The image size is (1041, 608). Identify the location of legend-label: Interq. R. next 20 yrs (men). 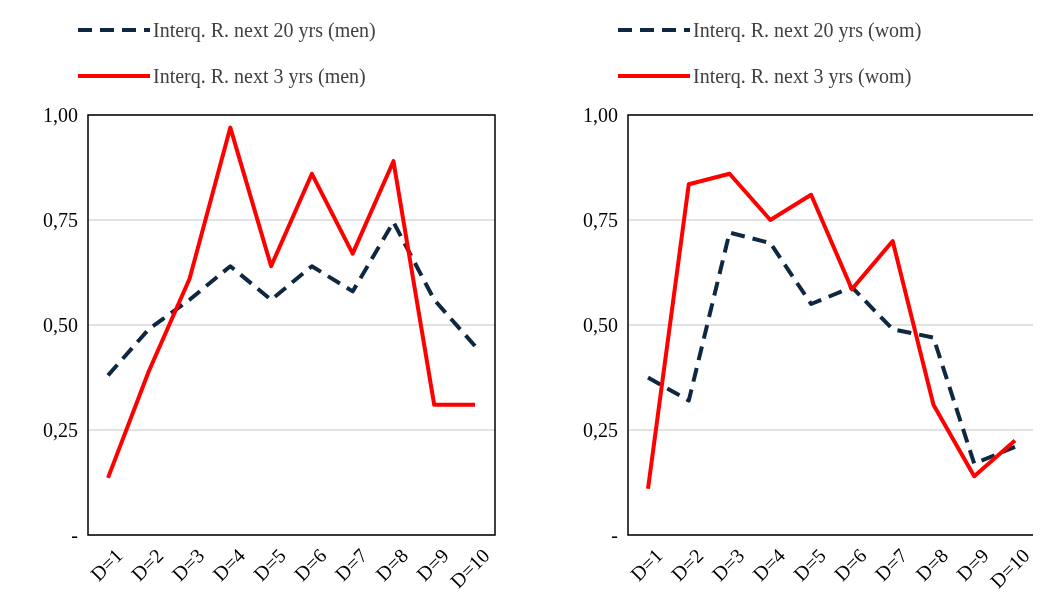
(264, 30).